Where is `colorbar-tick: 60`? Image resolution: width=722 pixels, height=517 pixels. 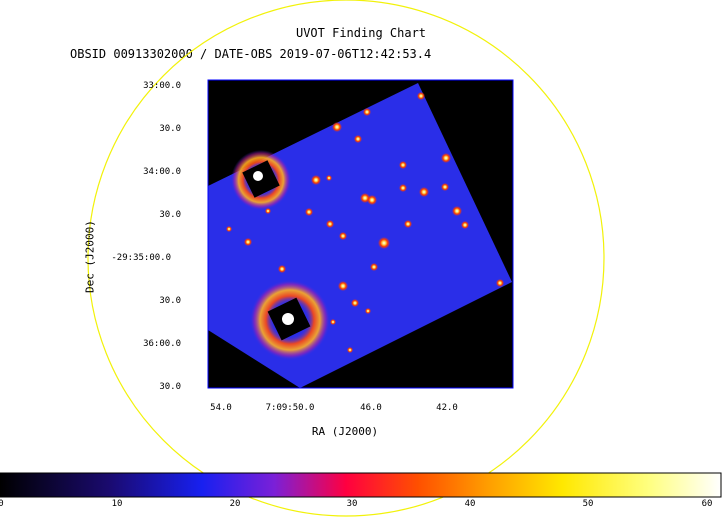
colorbar-tick: 60 is located at coordinates (707, 504).